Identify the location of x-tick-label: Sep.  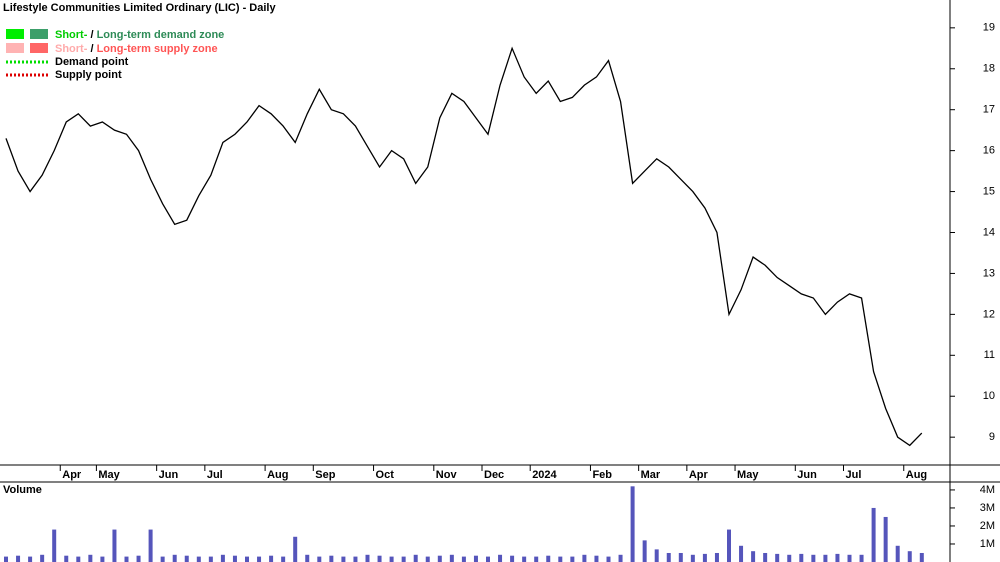
(325, 475).